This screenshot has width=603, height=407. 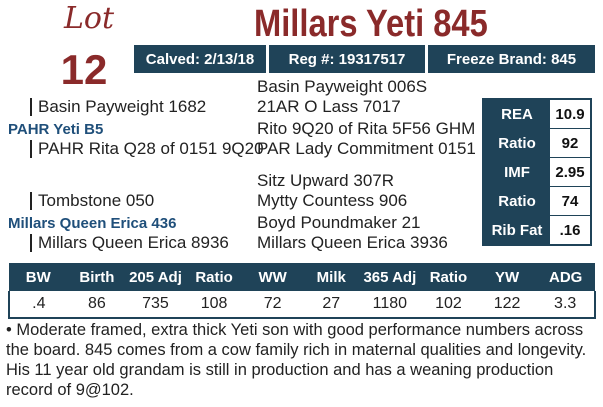 What do you see at coordinates (565, 277) in the screenshot?
I see `col-header: ADG` at bounding box center [565, 277].